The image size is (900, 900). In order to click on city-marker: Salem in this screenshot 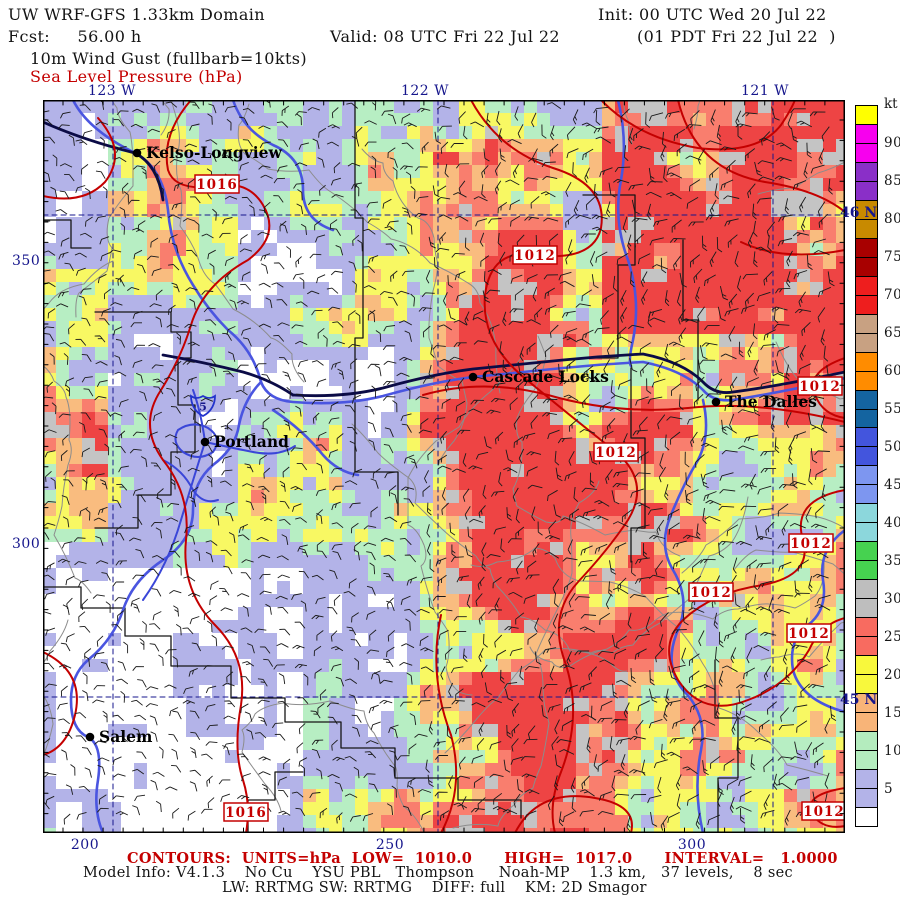, I will do `click(119, 736)`.